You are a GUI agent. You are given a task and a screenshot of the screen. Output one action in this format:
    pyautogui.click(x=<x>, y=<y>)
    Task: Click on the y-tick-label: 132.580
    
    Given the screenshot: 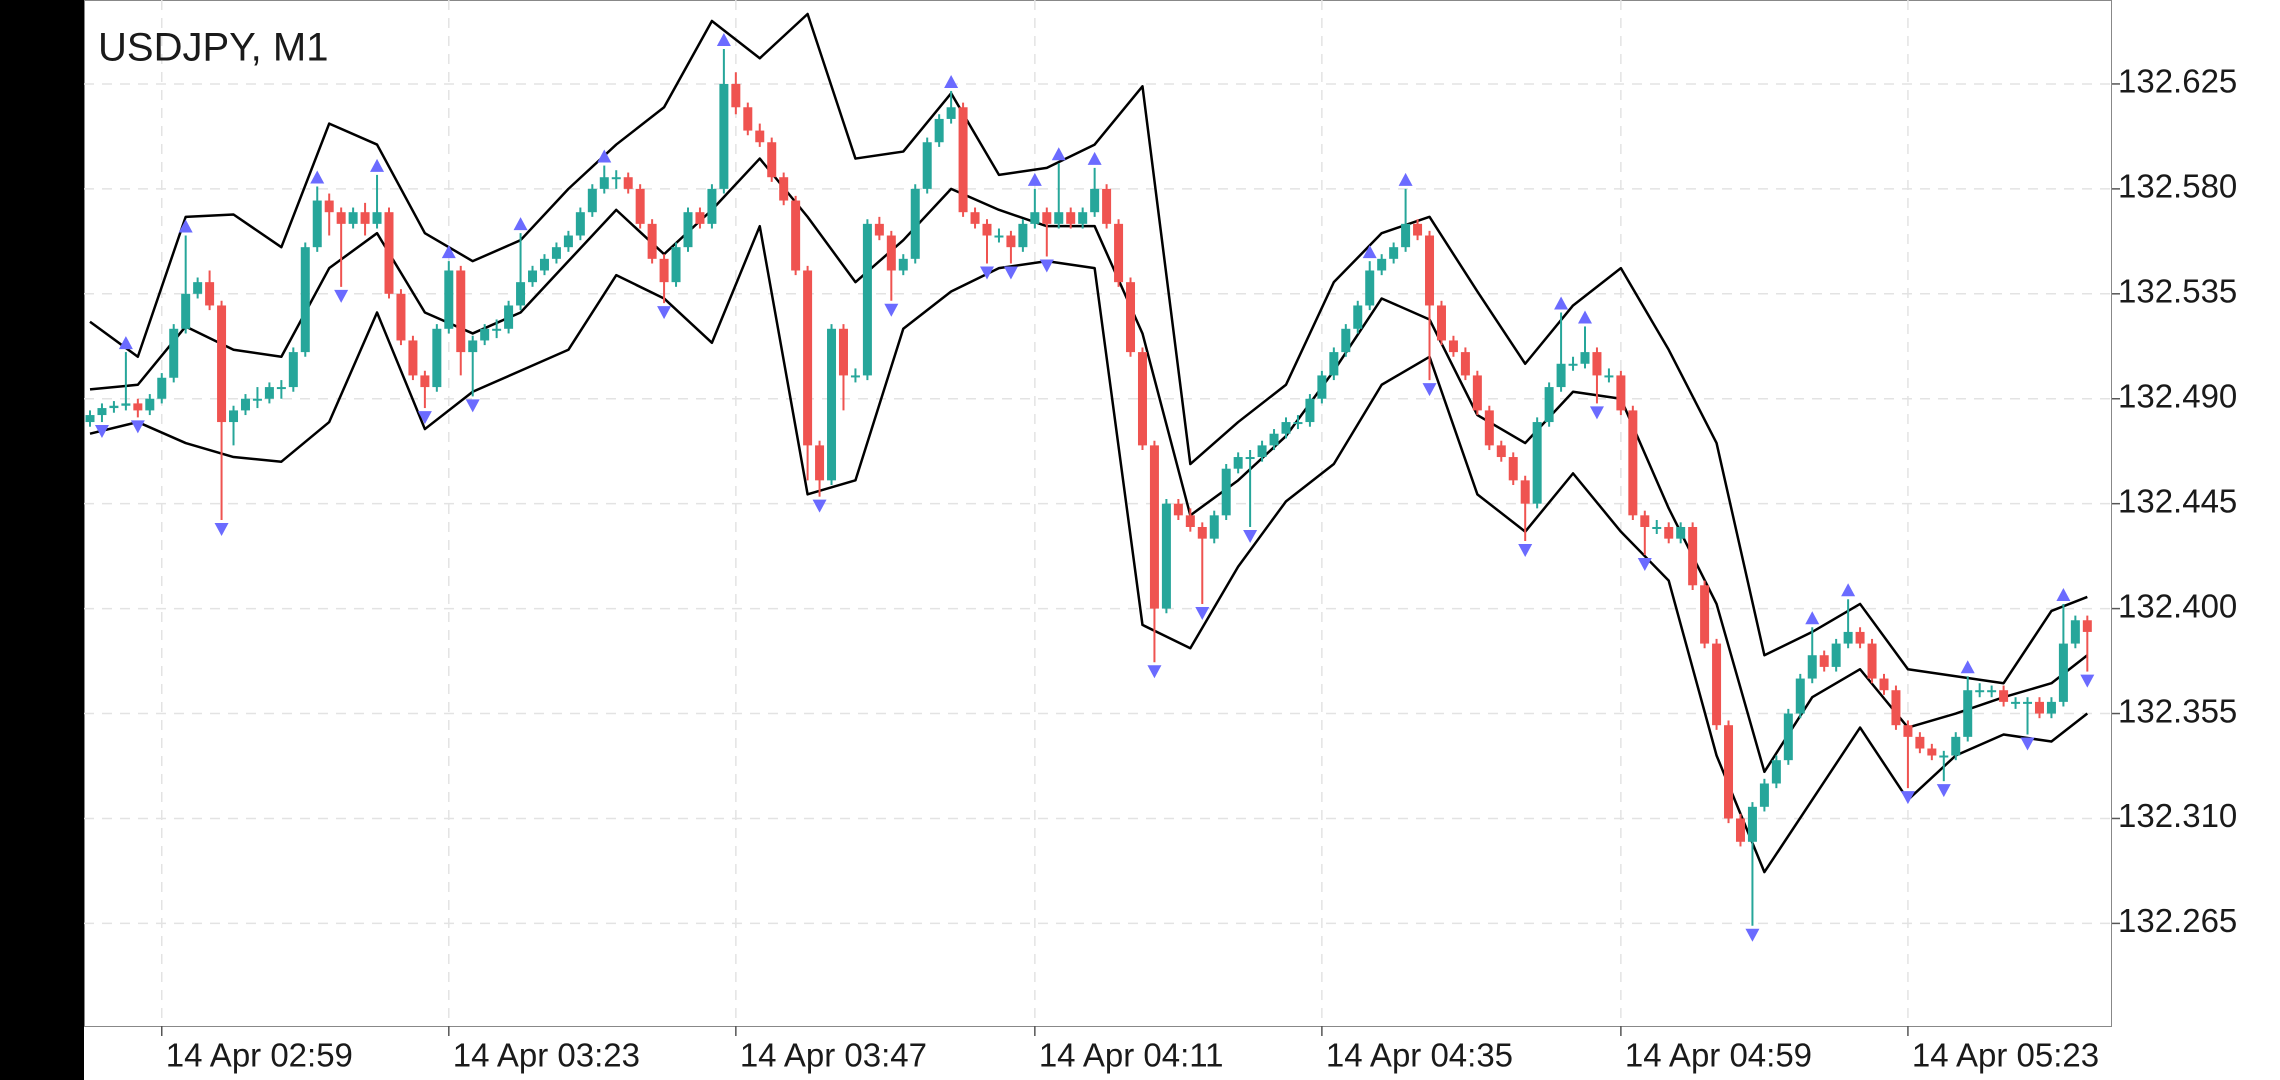 What is the action you would take?
    pyautogui.click(x=2177, y=186)
    